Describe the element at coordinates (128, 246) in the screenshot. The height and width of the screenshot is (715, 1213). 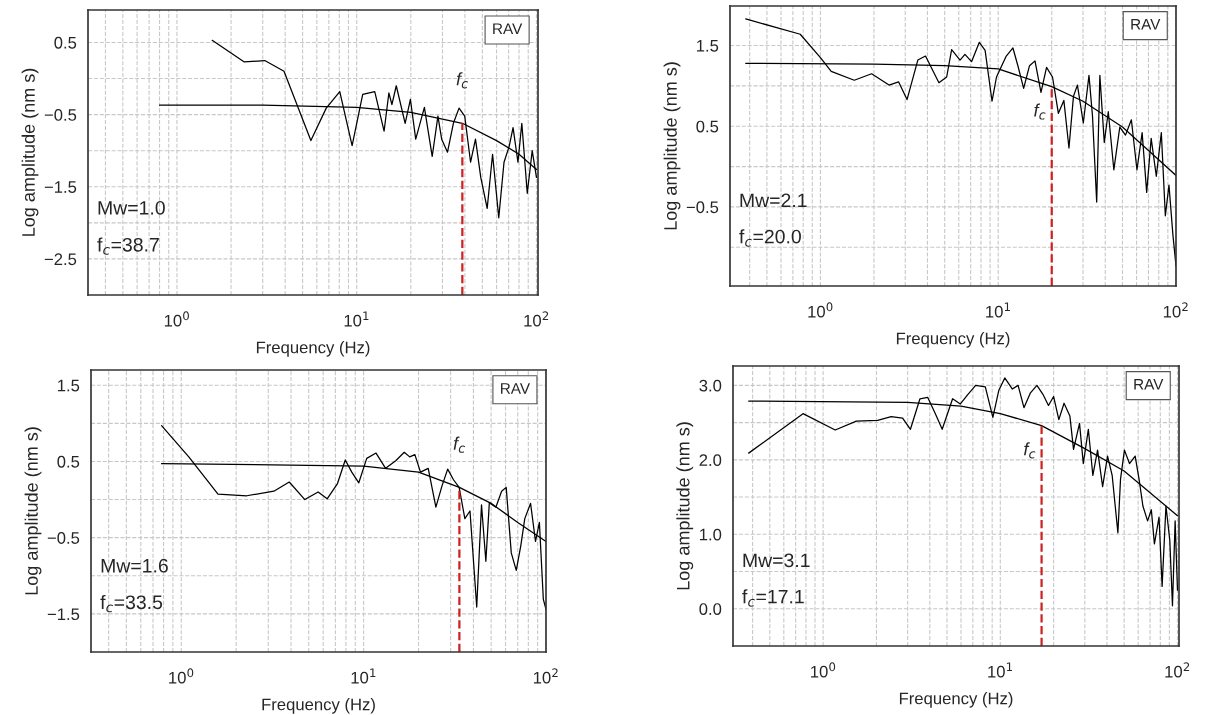
I see `annotation: f$_{c}$=38.7` at that location.